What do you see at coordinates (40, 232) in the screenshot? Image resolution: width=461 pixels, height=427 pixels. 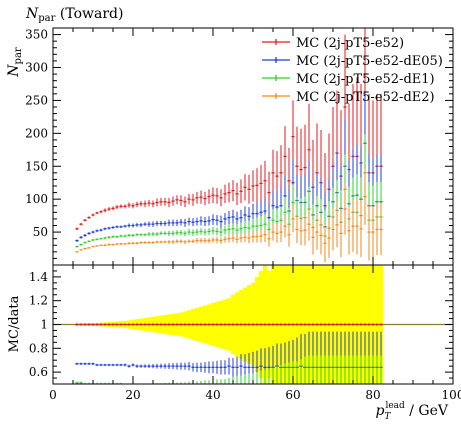 I see `y-tick-label: 50` at bounding box center [40, 232].